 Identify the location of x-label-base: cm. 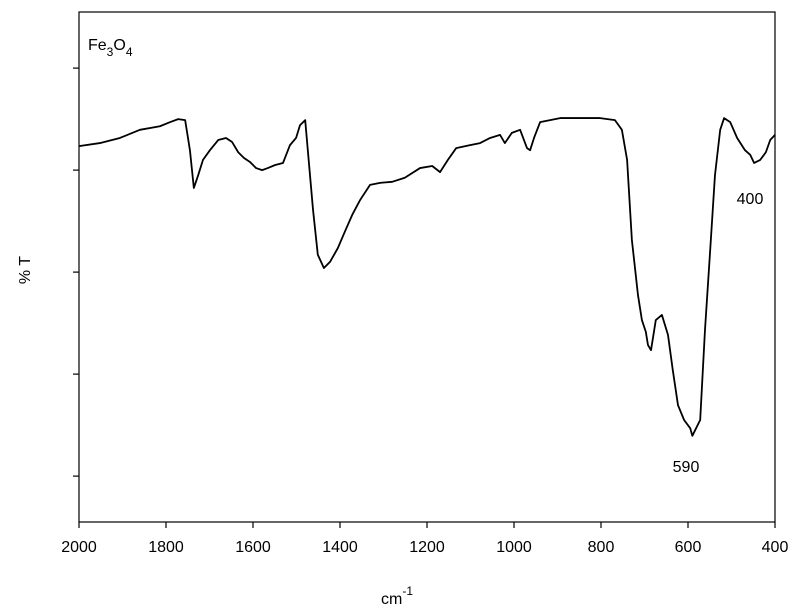
(391, 599).